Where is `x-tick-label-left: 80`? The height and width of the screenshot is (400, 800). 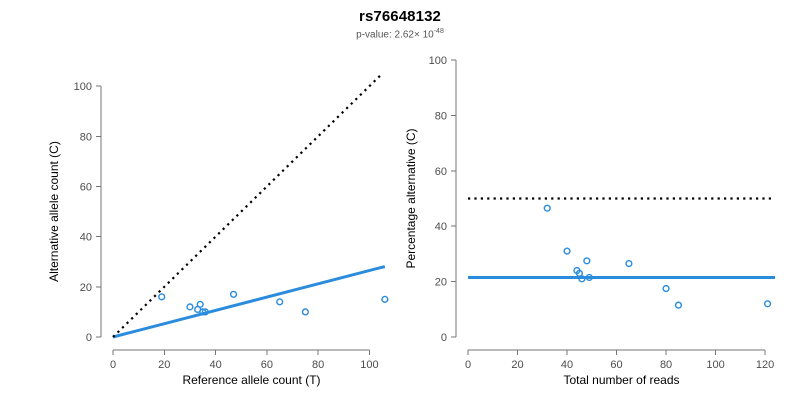
x-tick-label-left: 80 is located at coordinates (318, 365).